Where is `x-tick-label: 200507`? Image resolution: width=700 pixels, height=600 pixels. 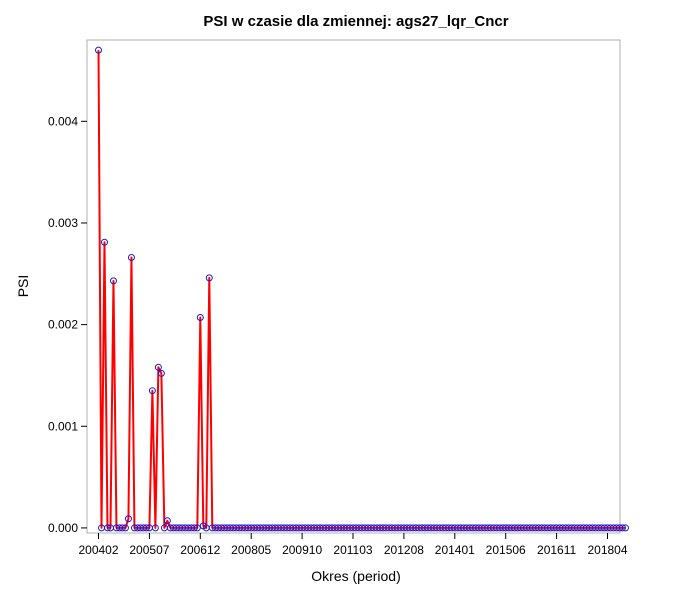
x-tick-label: 200507 is located at coordinates (149, 550).